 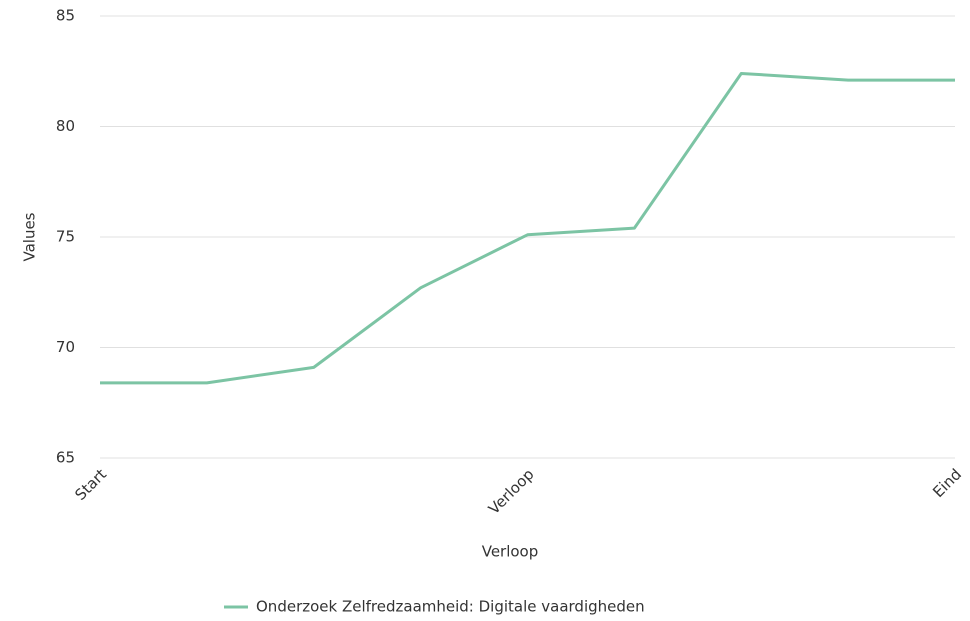 I want to click on x-tick-label: Verloop, so click(x=511, y=491).